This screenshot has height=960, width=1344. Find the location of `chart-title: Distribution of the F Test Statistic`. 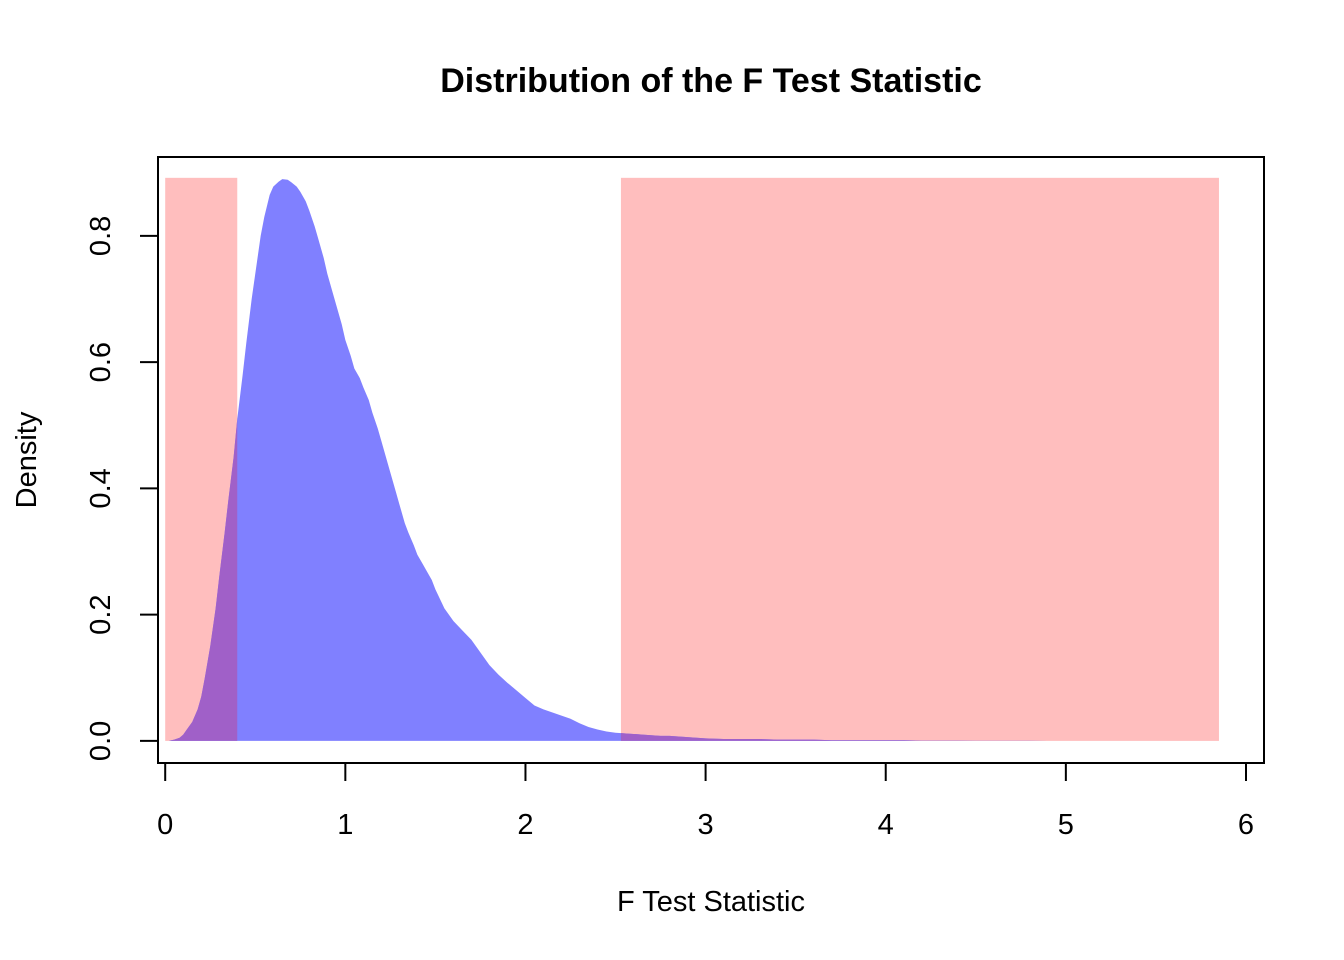

chart-title: Distribution of the F Test Statistic is located at coordinates (711, 81).